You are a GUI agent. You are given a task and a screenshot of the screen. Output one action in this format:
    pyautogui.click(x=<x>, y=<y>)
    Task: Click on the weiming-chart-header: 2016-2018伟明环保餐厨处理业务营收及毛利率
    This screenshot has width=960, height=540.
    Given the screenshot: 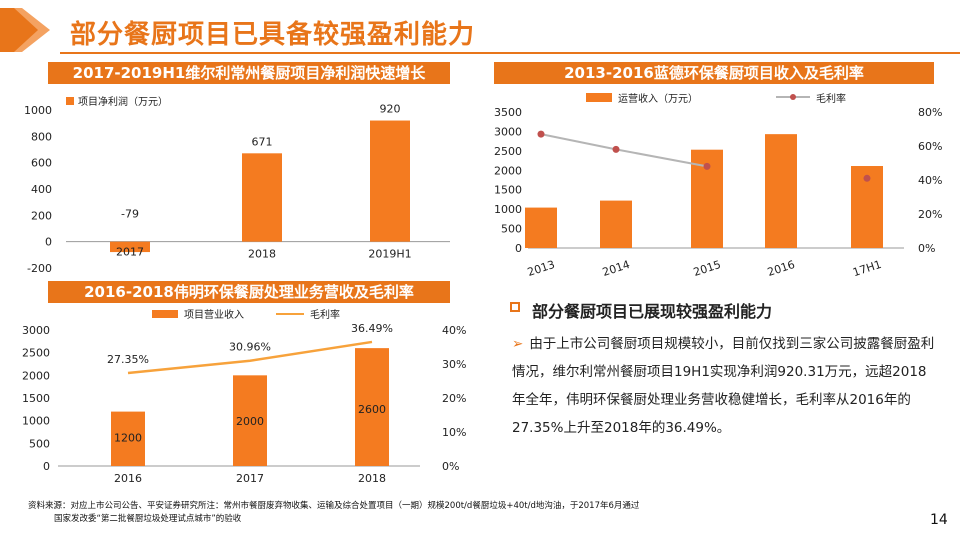 What is the action you would take?
    pyautogui.click(x=249, y=292)
    